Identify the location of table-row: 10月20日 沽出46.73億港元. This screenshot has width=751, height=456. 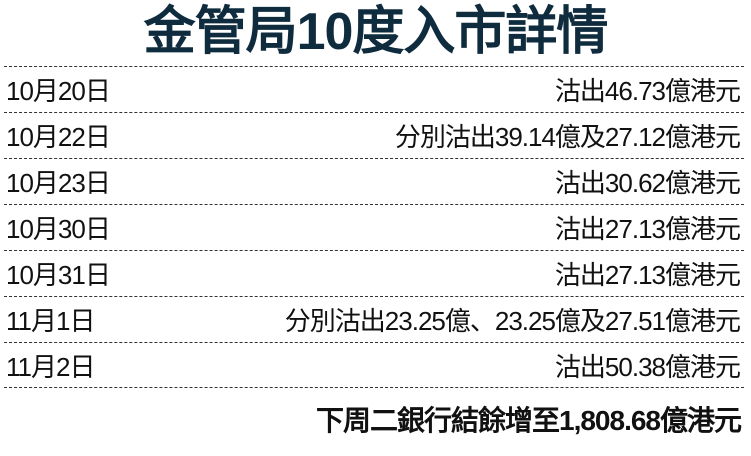
(374, 89).